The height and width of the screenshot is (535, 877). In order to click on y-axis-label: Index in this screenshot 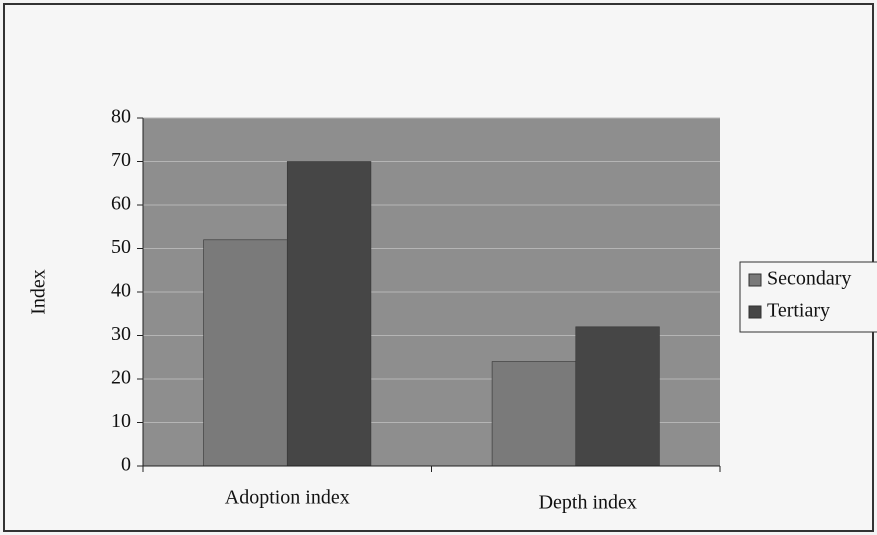, I will do `click(39, 292)`.